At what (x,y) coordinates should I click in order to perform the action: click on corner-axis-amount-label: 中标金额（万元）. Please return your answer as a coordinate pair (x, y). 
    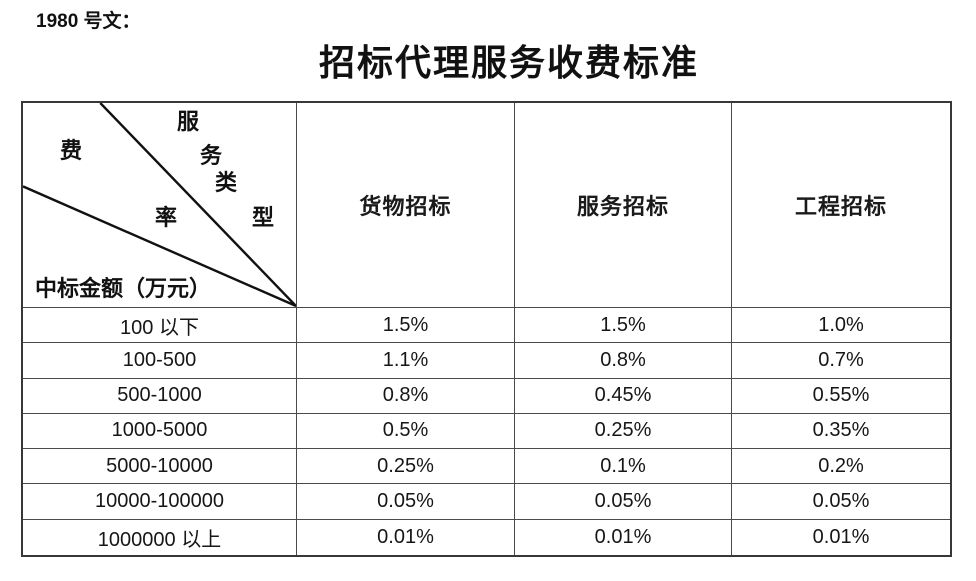
    Looking at the image, I should click on (123, 288).